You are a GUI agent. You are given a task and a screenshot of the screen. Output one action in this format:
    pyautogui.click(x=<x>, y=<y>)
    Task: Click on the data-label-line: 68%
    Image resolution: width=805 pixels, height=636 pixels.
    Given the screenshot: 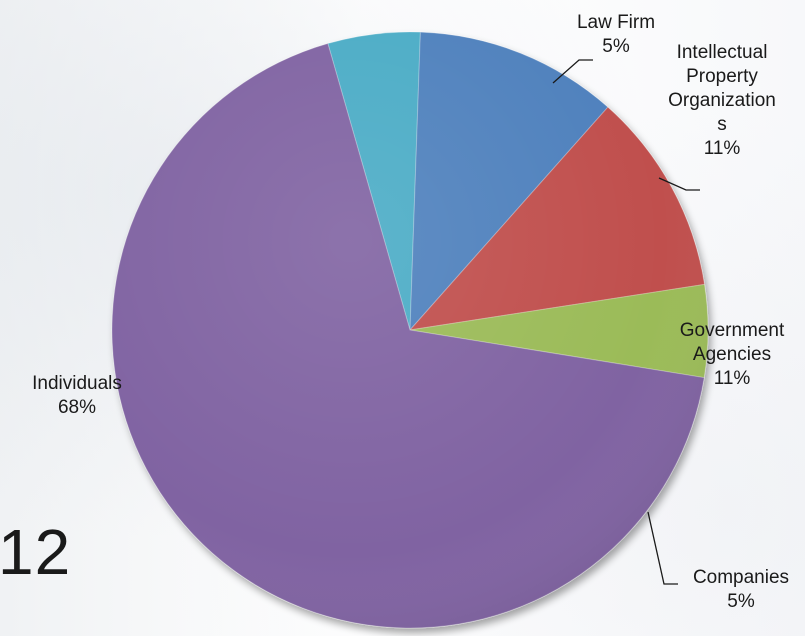 What is the action you would take?
    pyautogui.click(x=77, y=407)
    